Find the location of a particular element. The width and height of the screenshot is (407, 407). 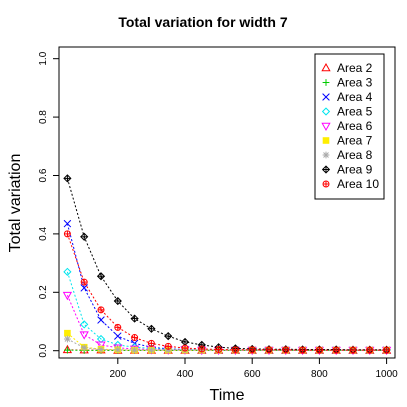

x-tick-label: 200 is located at coordinates (117, 374).